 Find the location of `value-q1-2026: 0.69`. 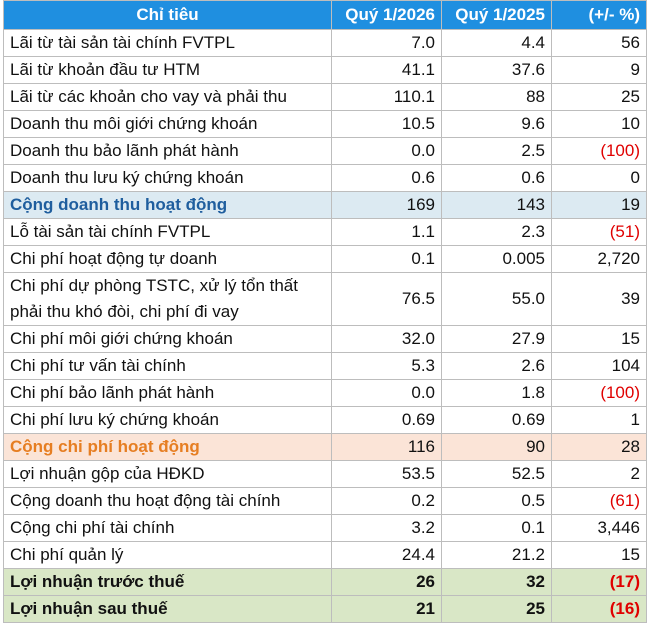

value-q1-2026: 0.69 is located at coordinates (386, 420).